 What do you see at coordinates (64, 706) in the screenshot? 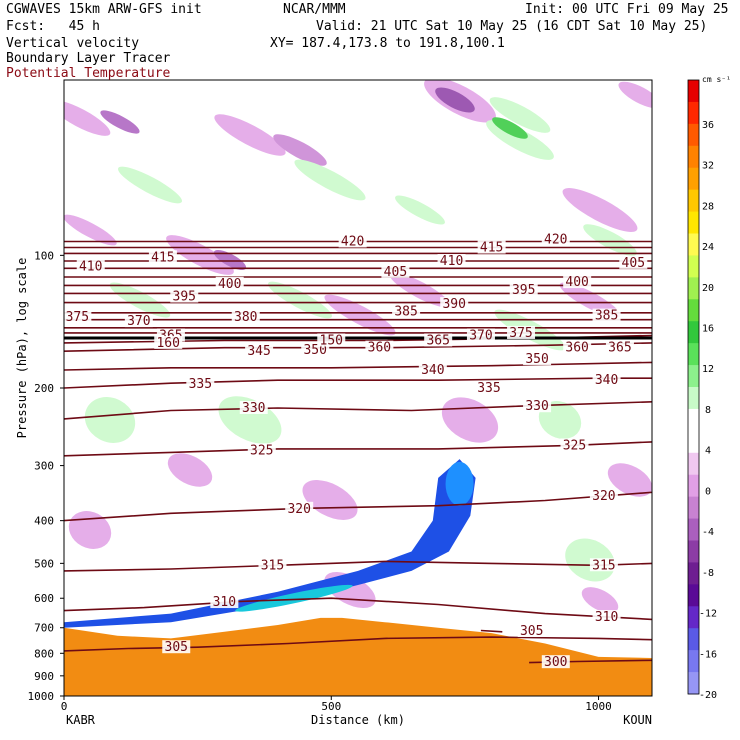
I see `x-tick-label: 0` at bounding box center [64, 706].